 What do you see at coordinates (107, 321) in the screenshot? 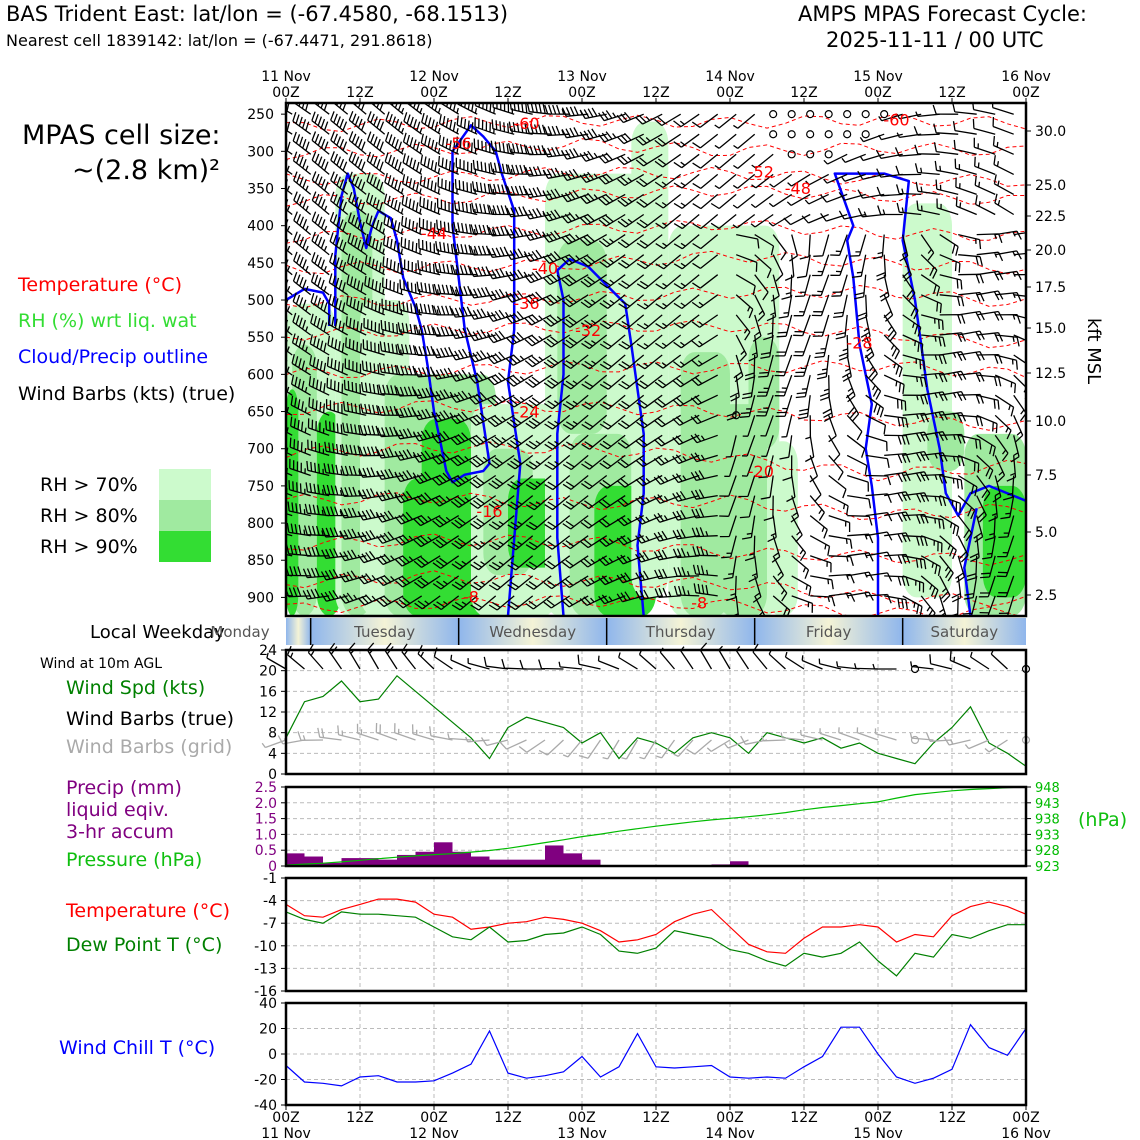
I see `legend-rh: RH (%) wrt liq. wat` at bounding box center [107, 321].